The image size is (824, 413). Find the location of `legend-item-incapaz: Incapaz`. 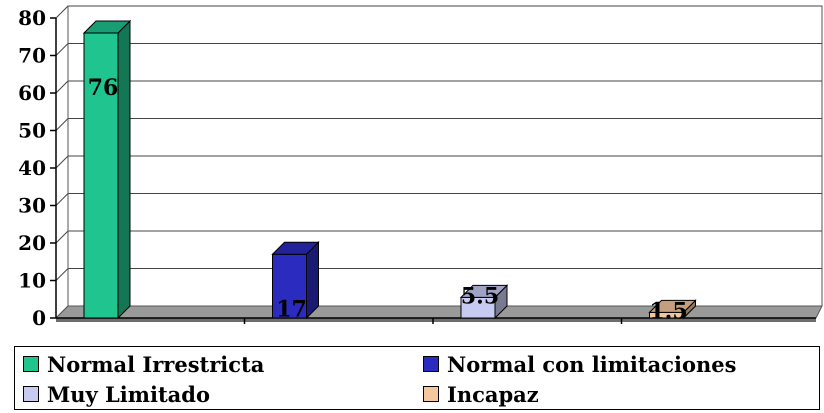

legend-item-incapaz: Incapaz is located at coordinates (623, 394).